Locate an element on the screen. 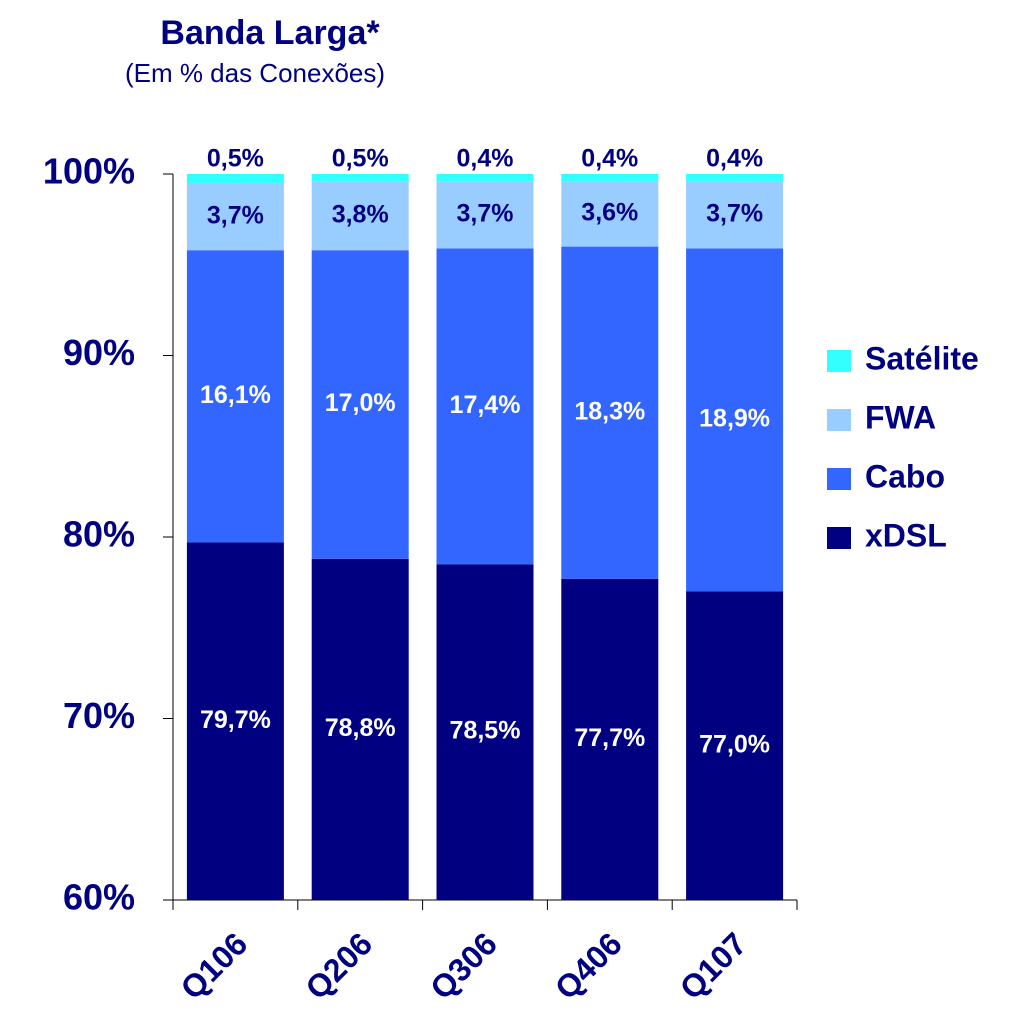 Image resolution: width=1034 pixels, height=1032 pixels. legend-label: Satélite is located at coordinates (922, 358).